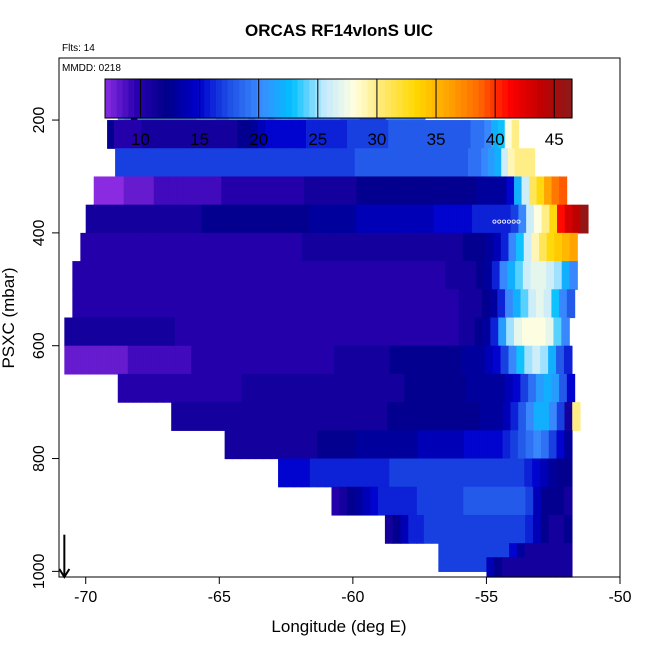 This screenshot has width=650, height=655. What do you see at coordinates (85, 597) in the screenshot?
I see `x-tick-label: -70` at bounding box center [85, 597].